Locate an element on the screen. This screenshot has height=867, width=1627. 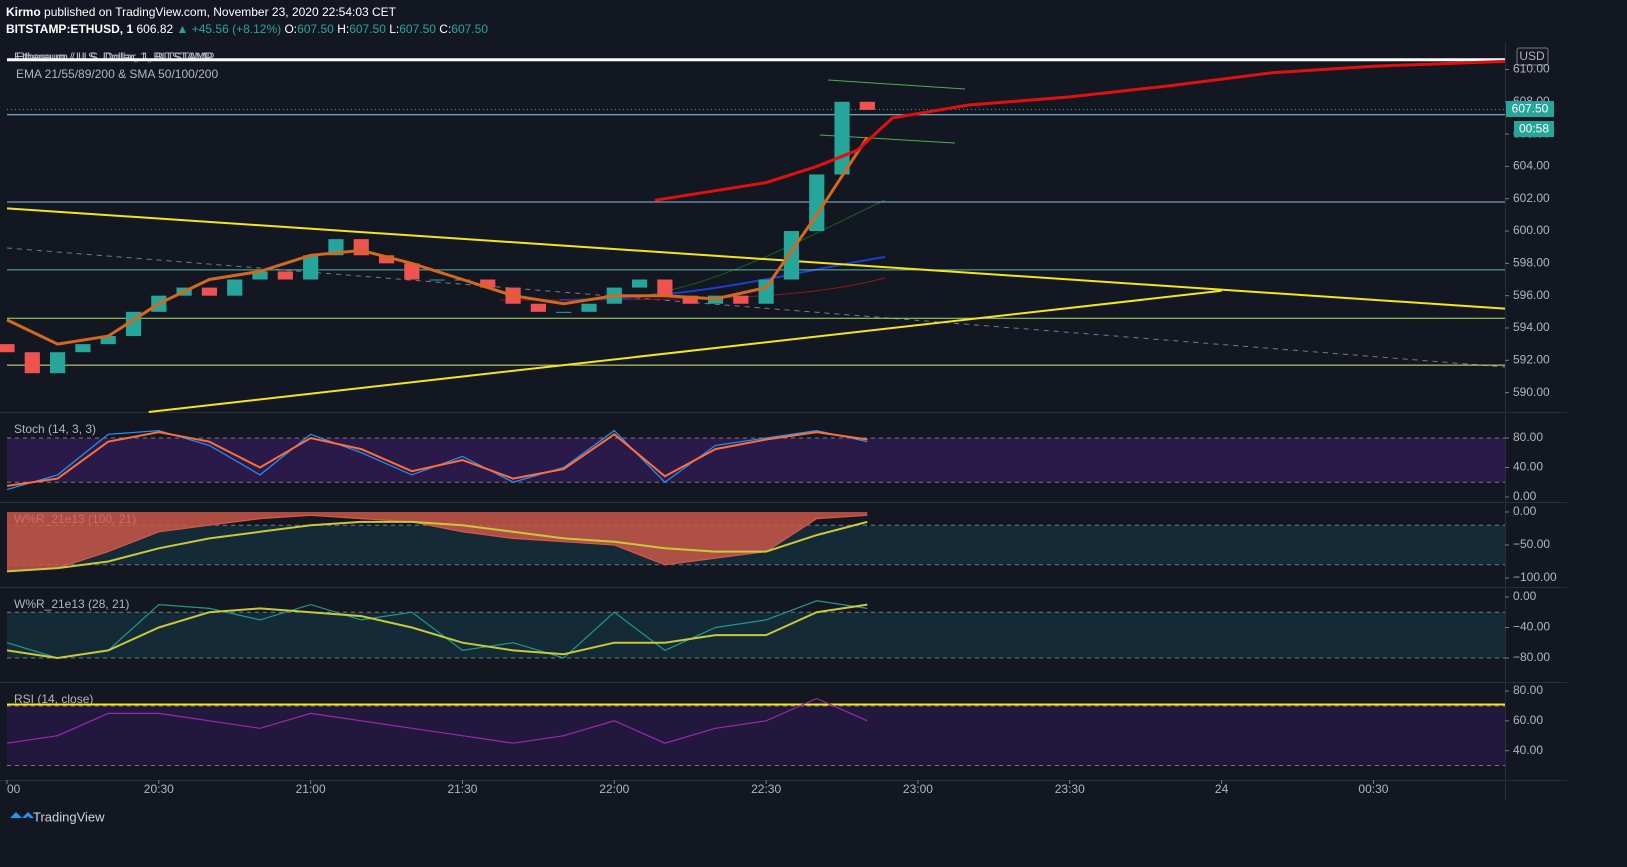
dashed-trend is located at coordinates (756, 307).